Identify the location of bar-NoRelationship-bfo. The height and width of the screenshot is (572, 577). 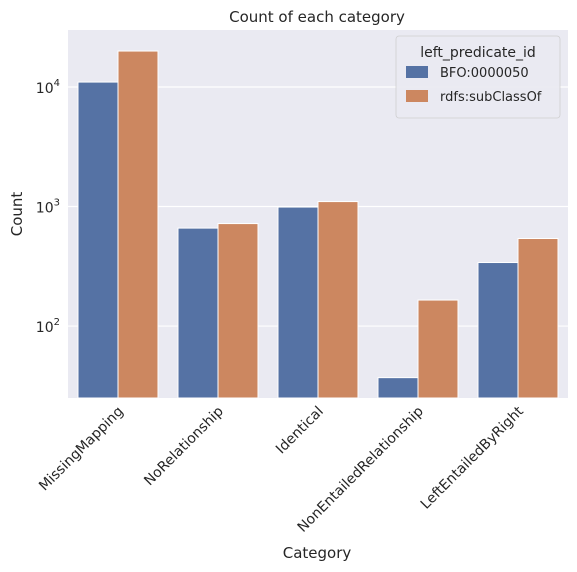
(198, 313).